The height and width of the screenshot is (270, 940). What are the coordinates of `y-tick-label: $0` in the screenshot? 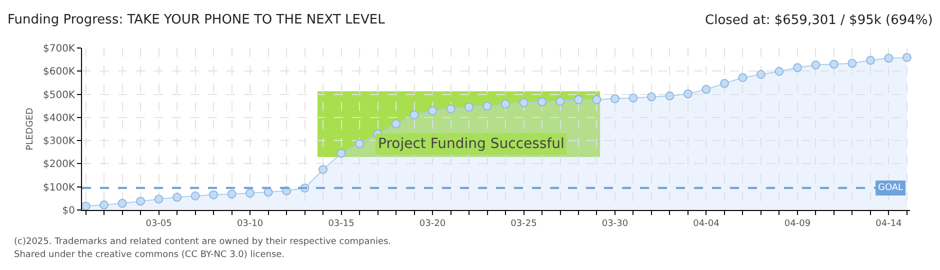 It's located at (68, 211).